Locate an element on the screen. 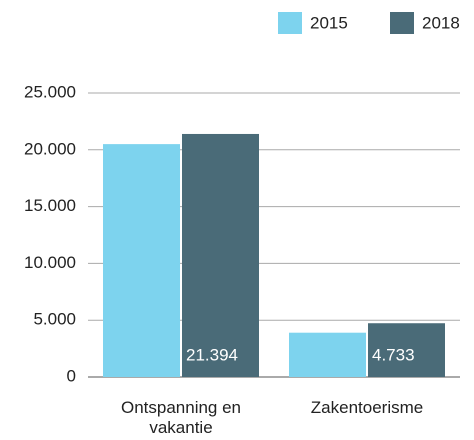 The width and height of the screenshot is (474, 440). x-tick-label: Ontspanning en vakantie is located at coordinates (181, 417).